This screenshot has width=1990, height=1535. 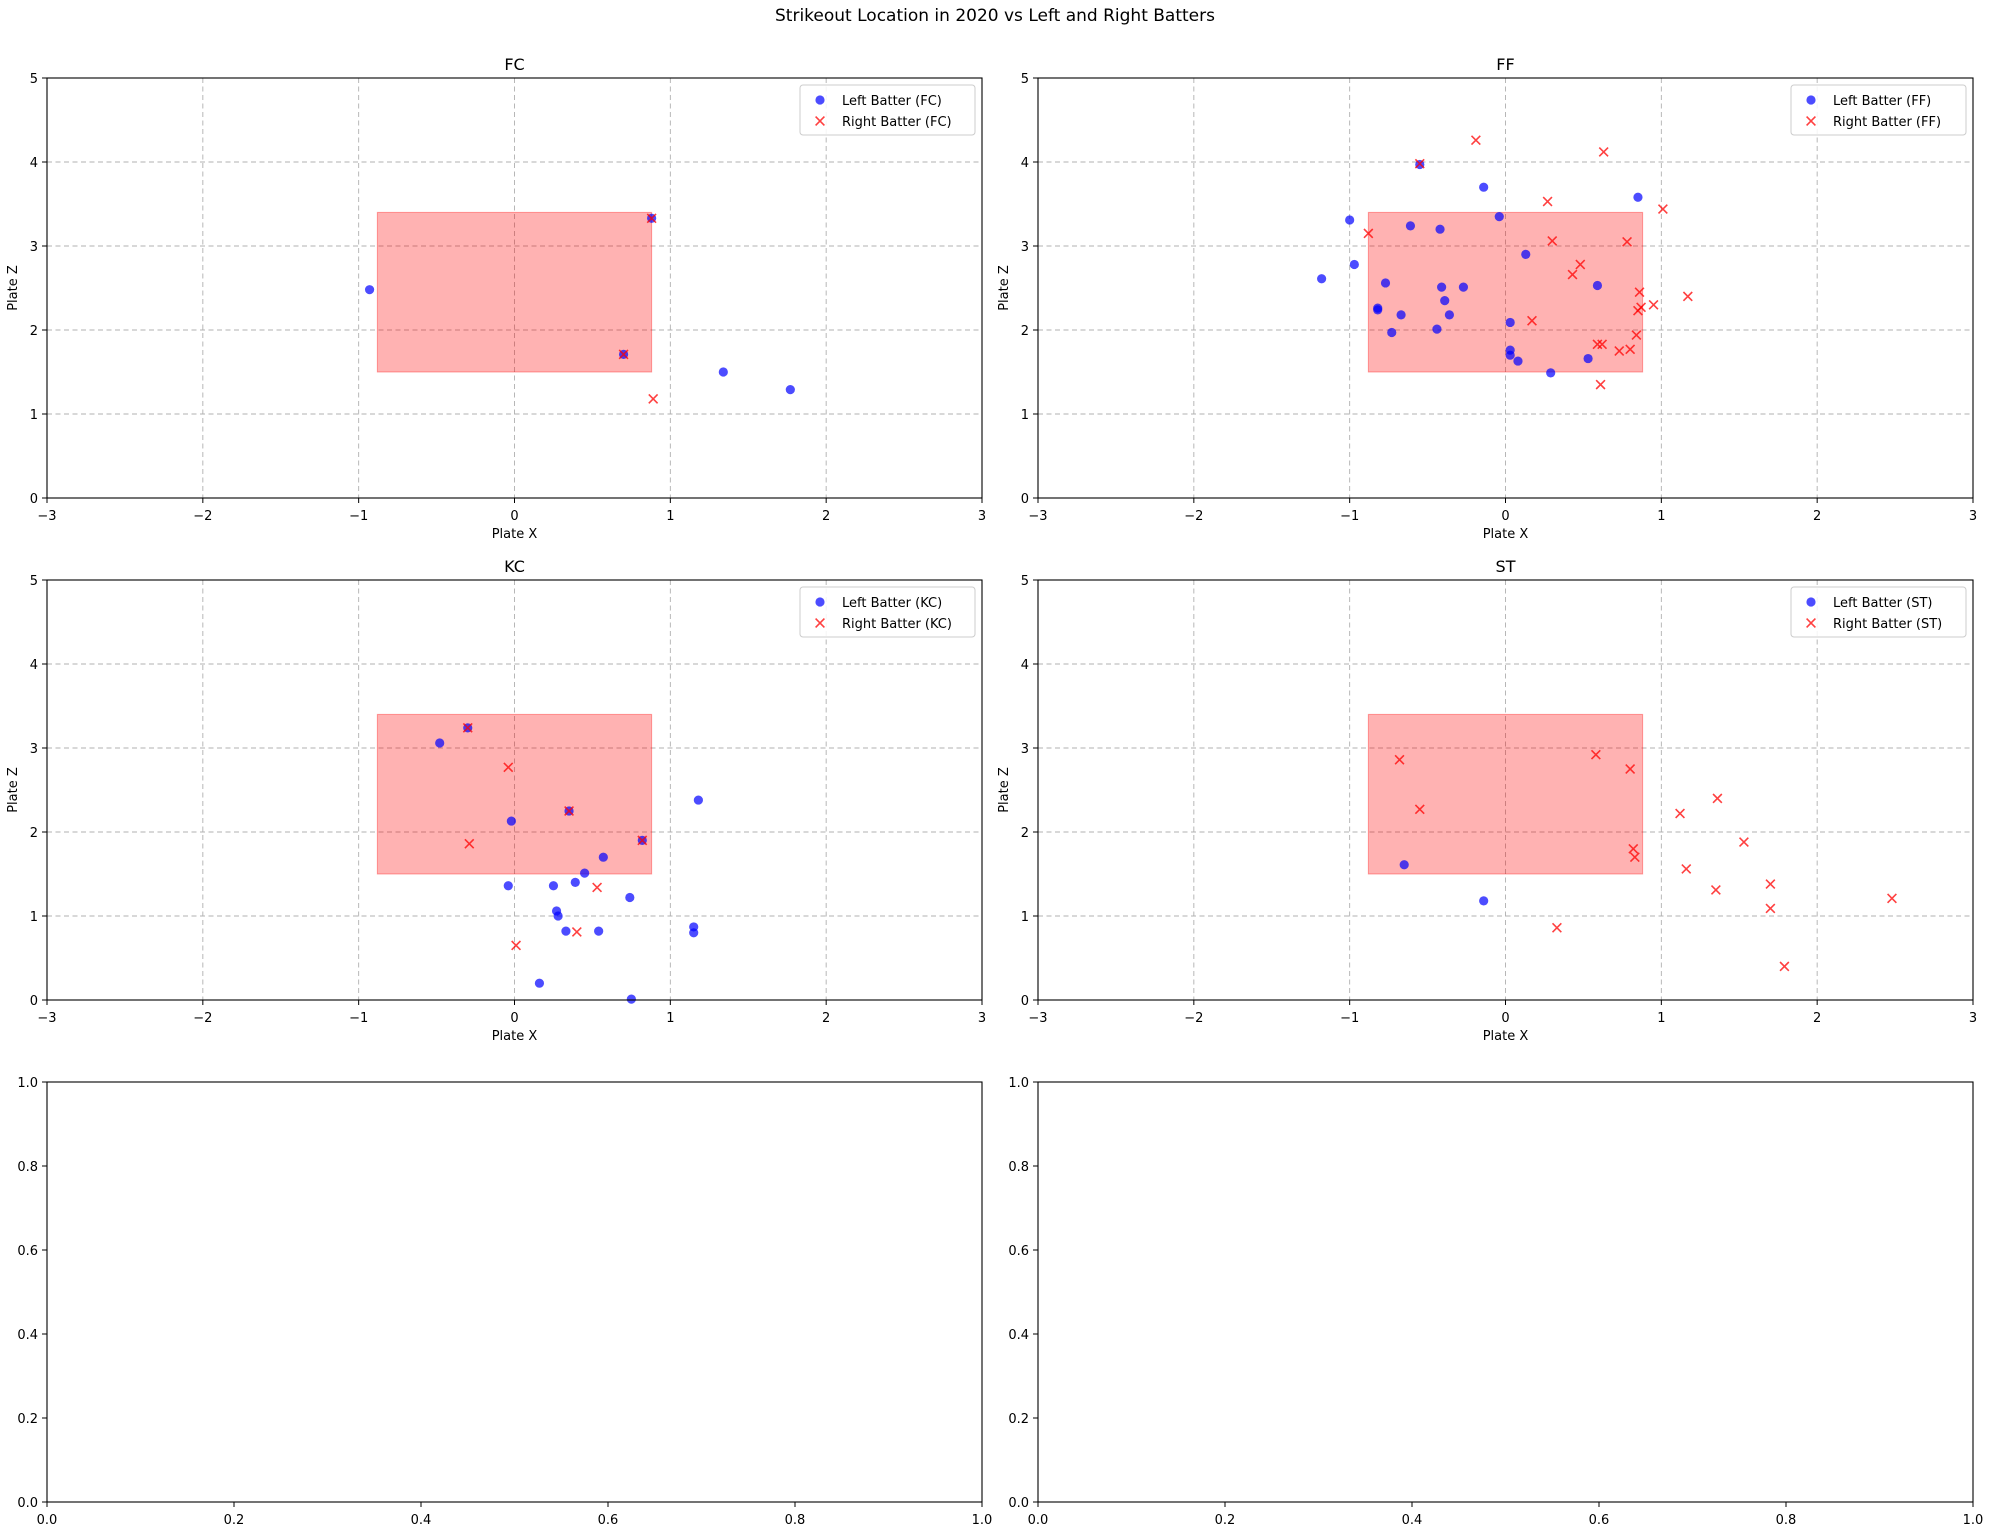 I want to click on x-tick-label: 3, so click(x=982, y=1018).